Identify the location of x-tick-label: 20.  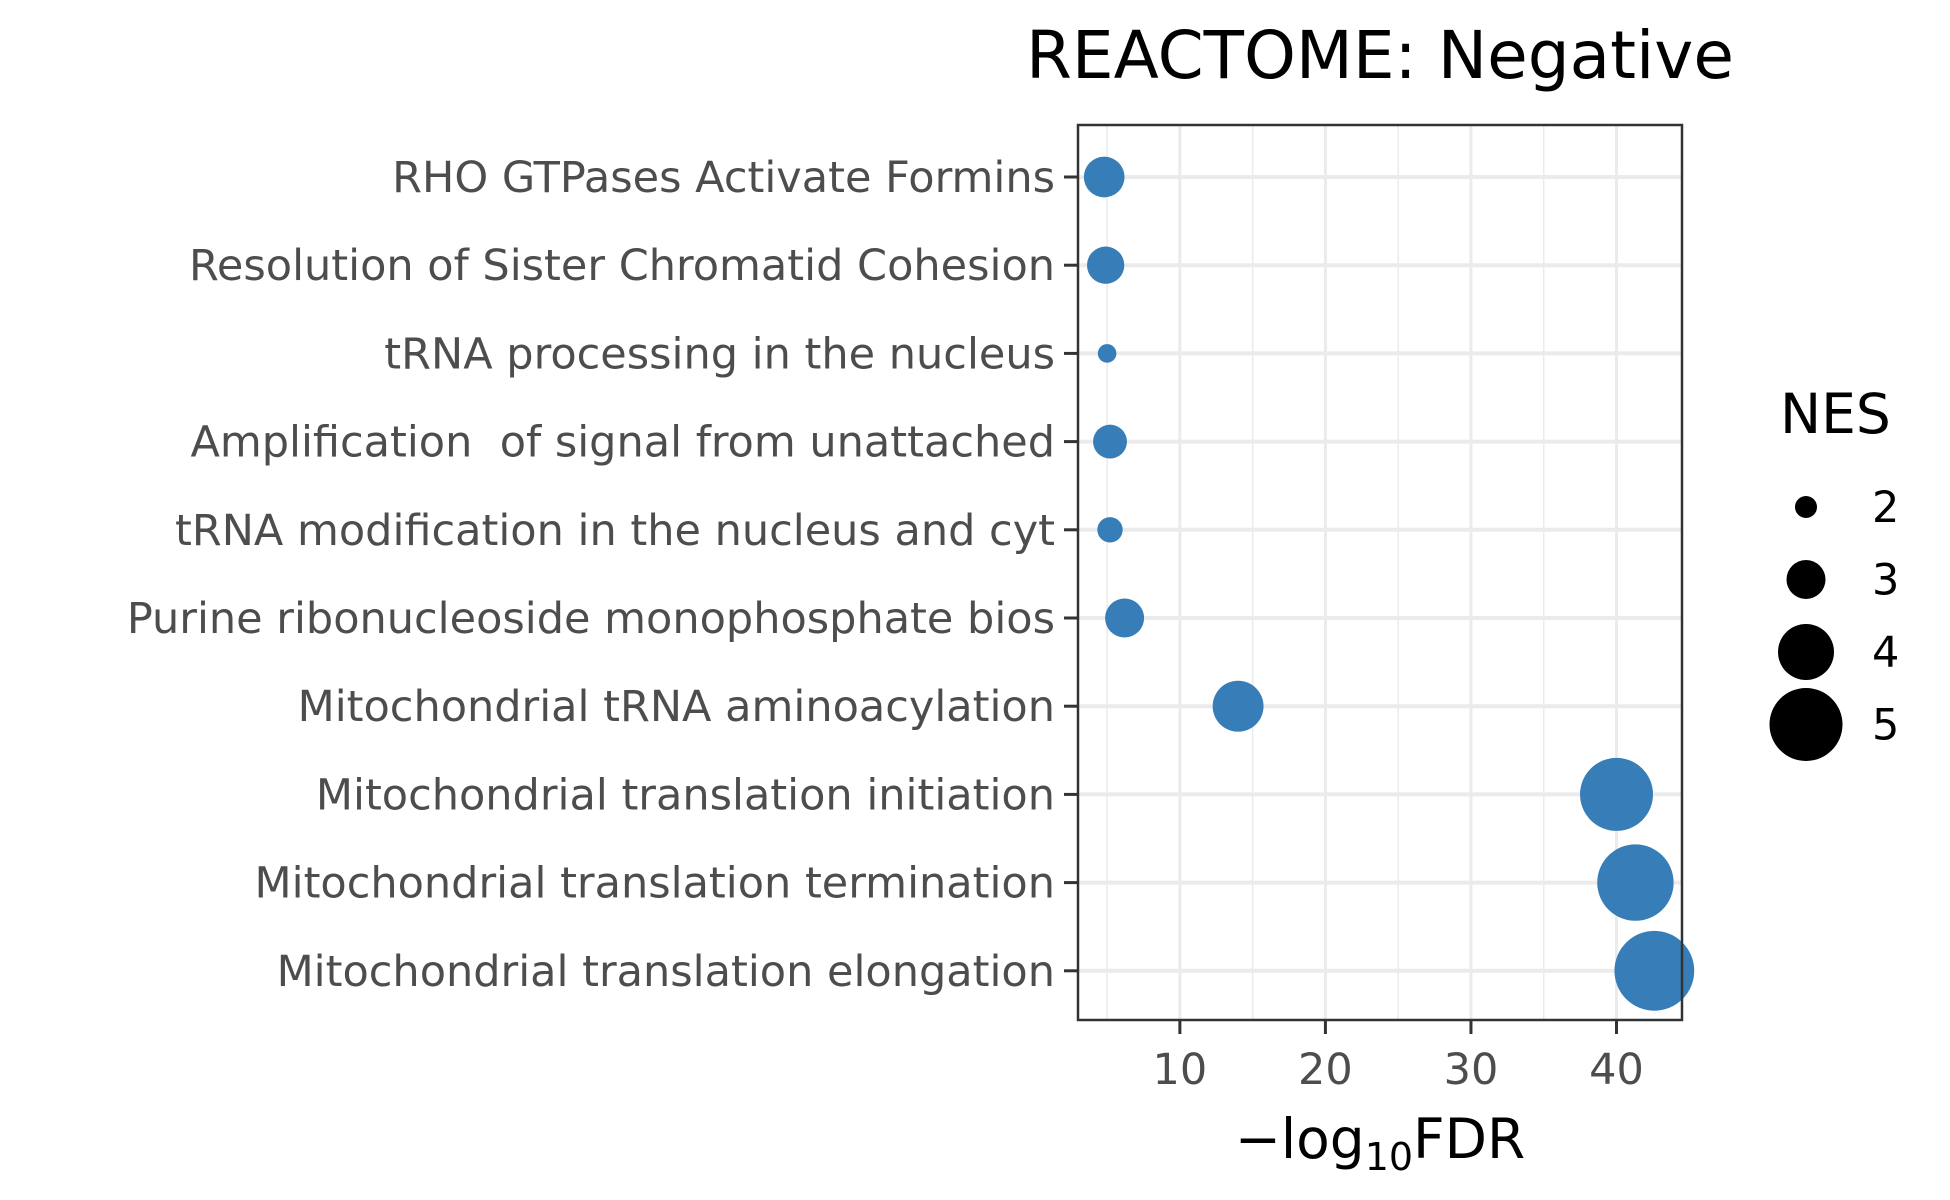
(1325, 1070).